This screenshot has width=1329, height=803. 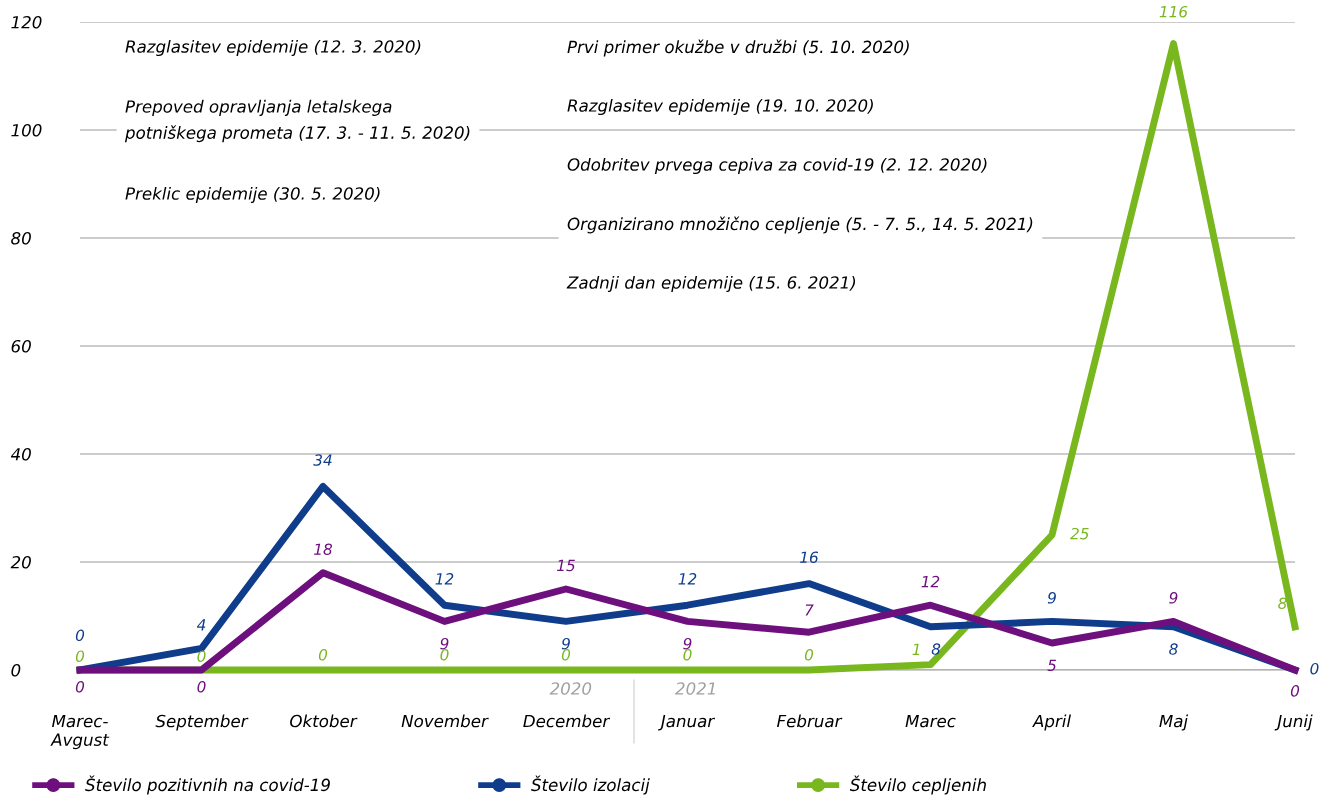 I want to click on annotation: Prvi primer okužbe v družbi (5. 10. 2020), so click(x=738, y=48).